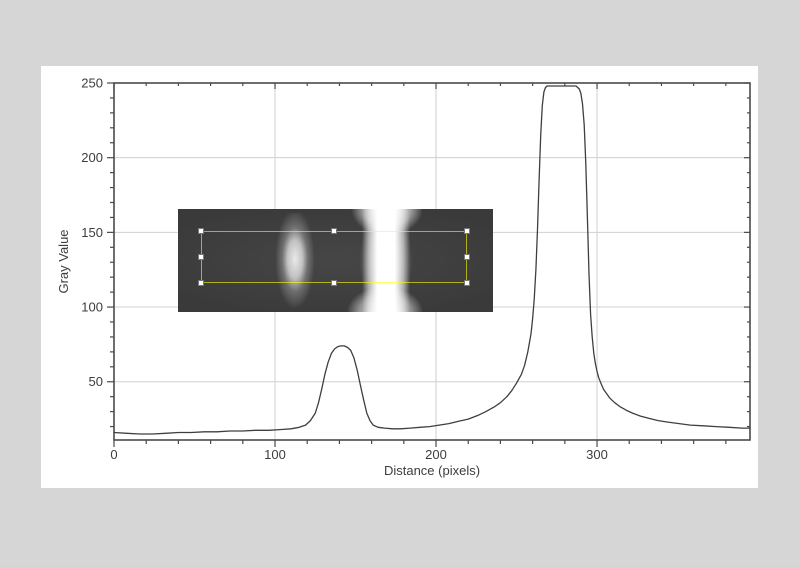  What do you see at coordinates (385, 295) in the screenshot?
I see `bright-band-bottom-bloom` at bounding box center [385, 295].